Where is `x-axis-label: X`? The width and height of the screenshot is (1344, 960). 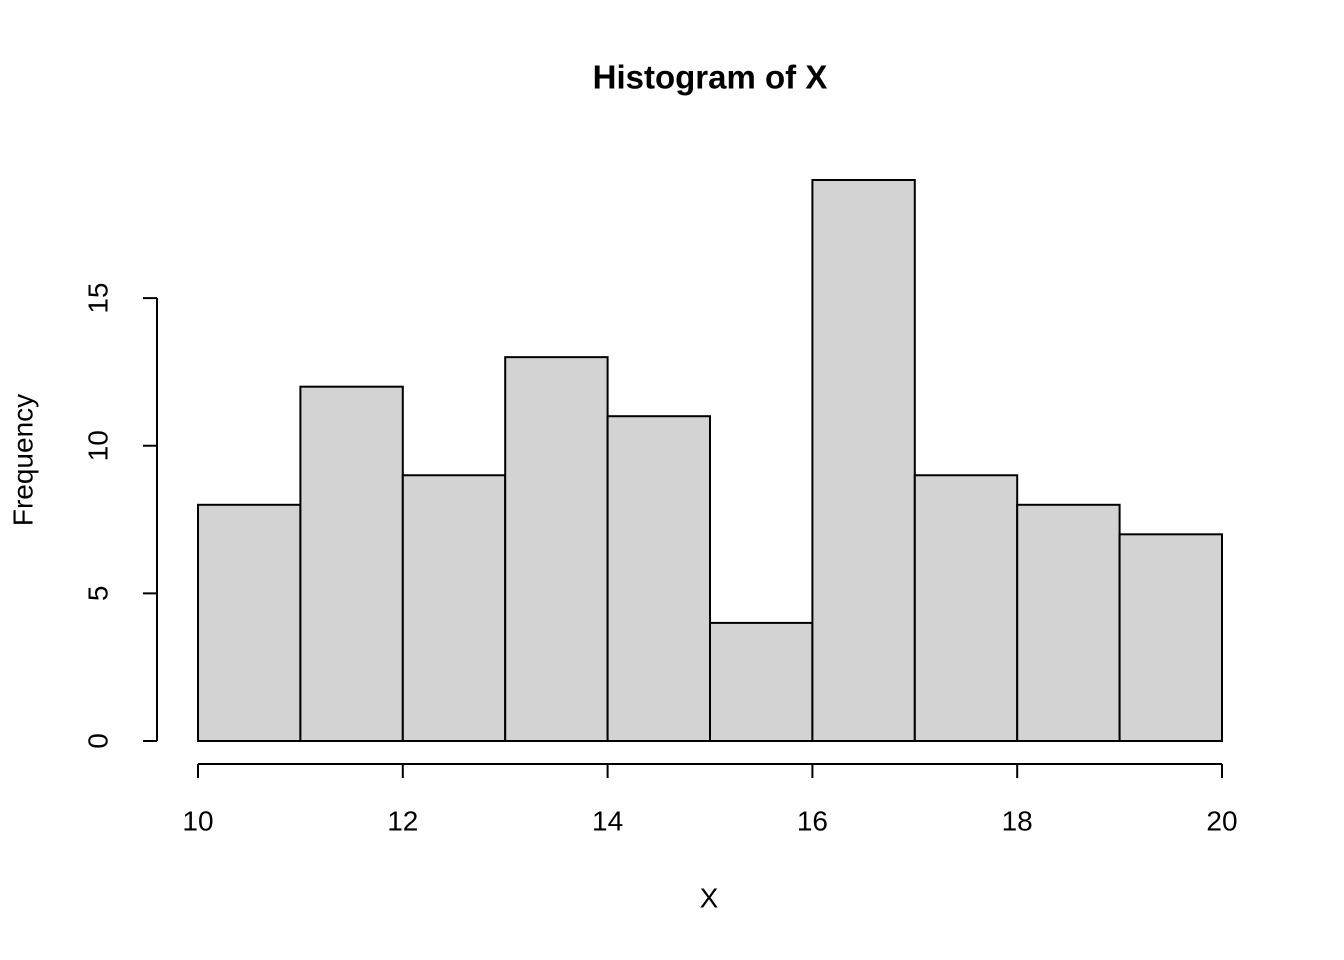 x-axis-label: X is located at coordinates (709, 897).